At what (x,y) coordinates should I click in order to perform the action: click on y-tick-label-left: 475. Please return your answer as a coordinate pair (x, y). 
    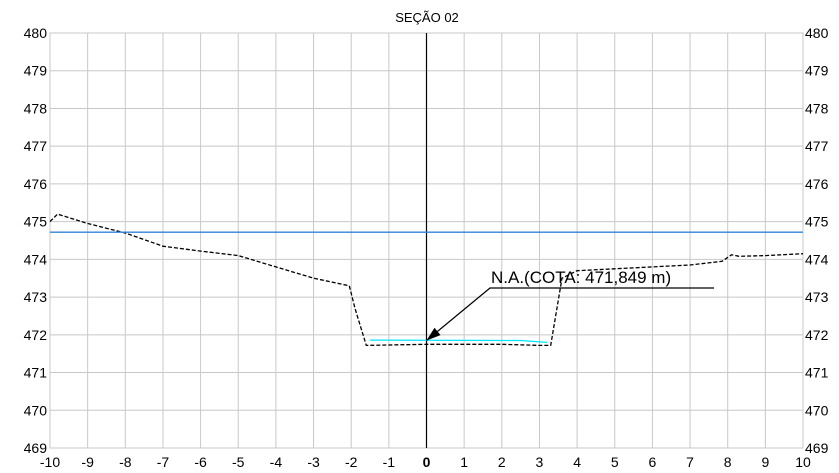
    Looking at the image, I should click on (36, 222).